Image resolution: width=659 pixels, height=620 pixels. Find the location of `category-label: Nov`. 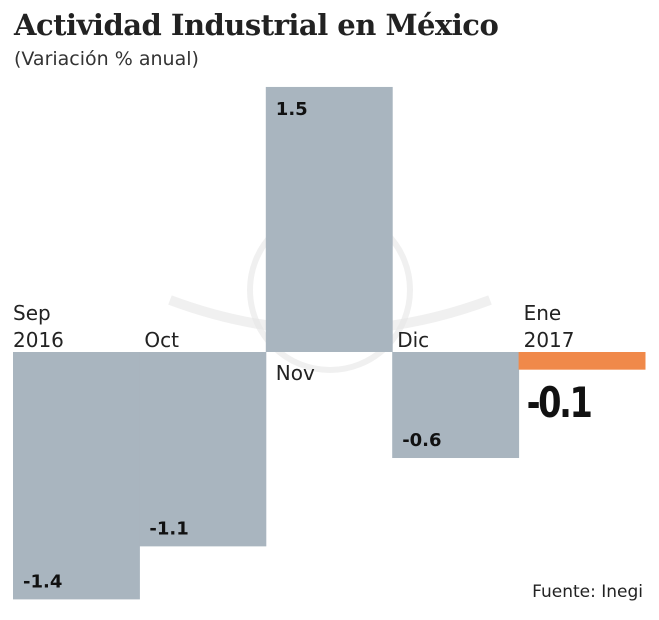

category-label: Nov is located at coordinates (295, 373).